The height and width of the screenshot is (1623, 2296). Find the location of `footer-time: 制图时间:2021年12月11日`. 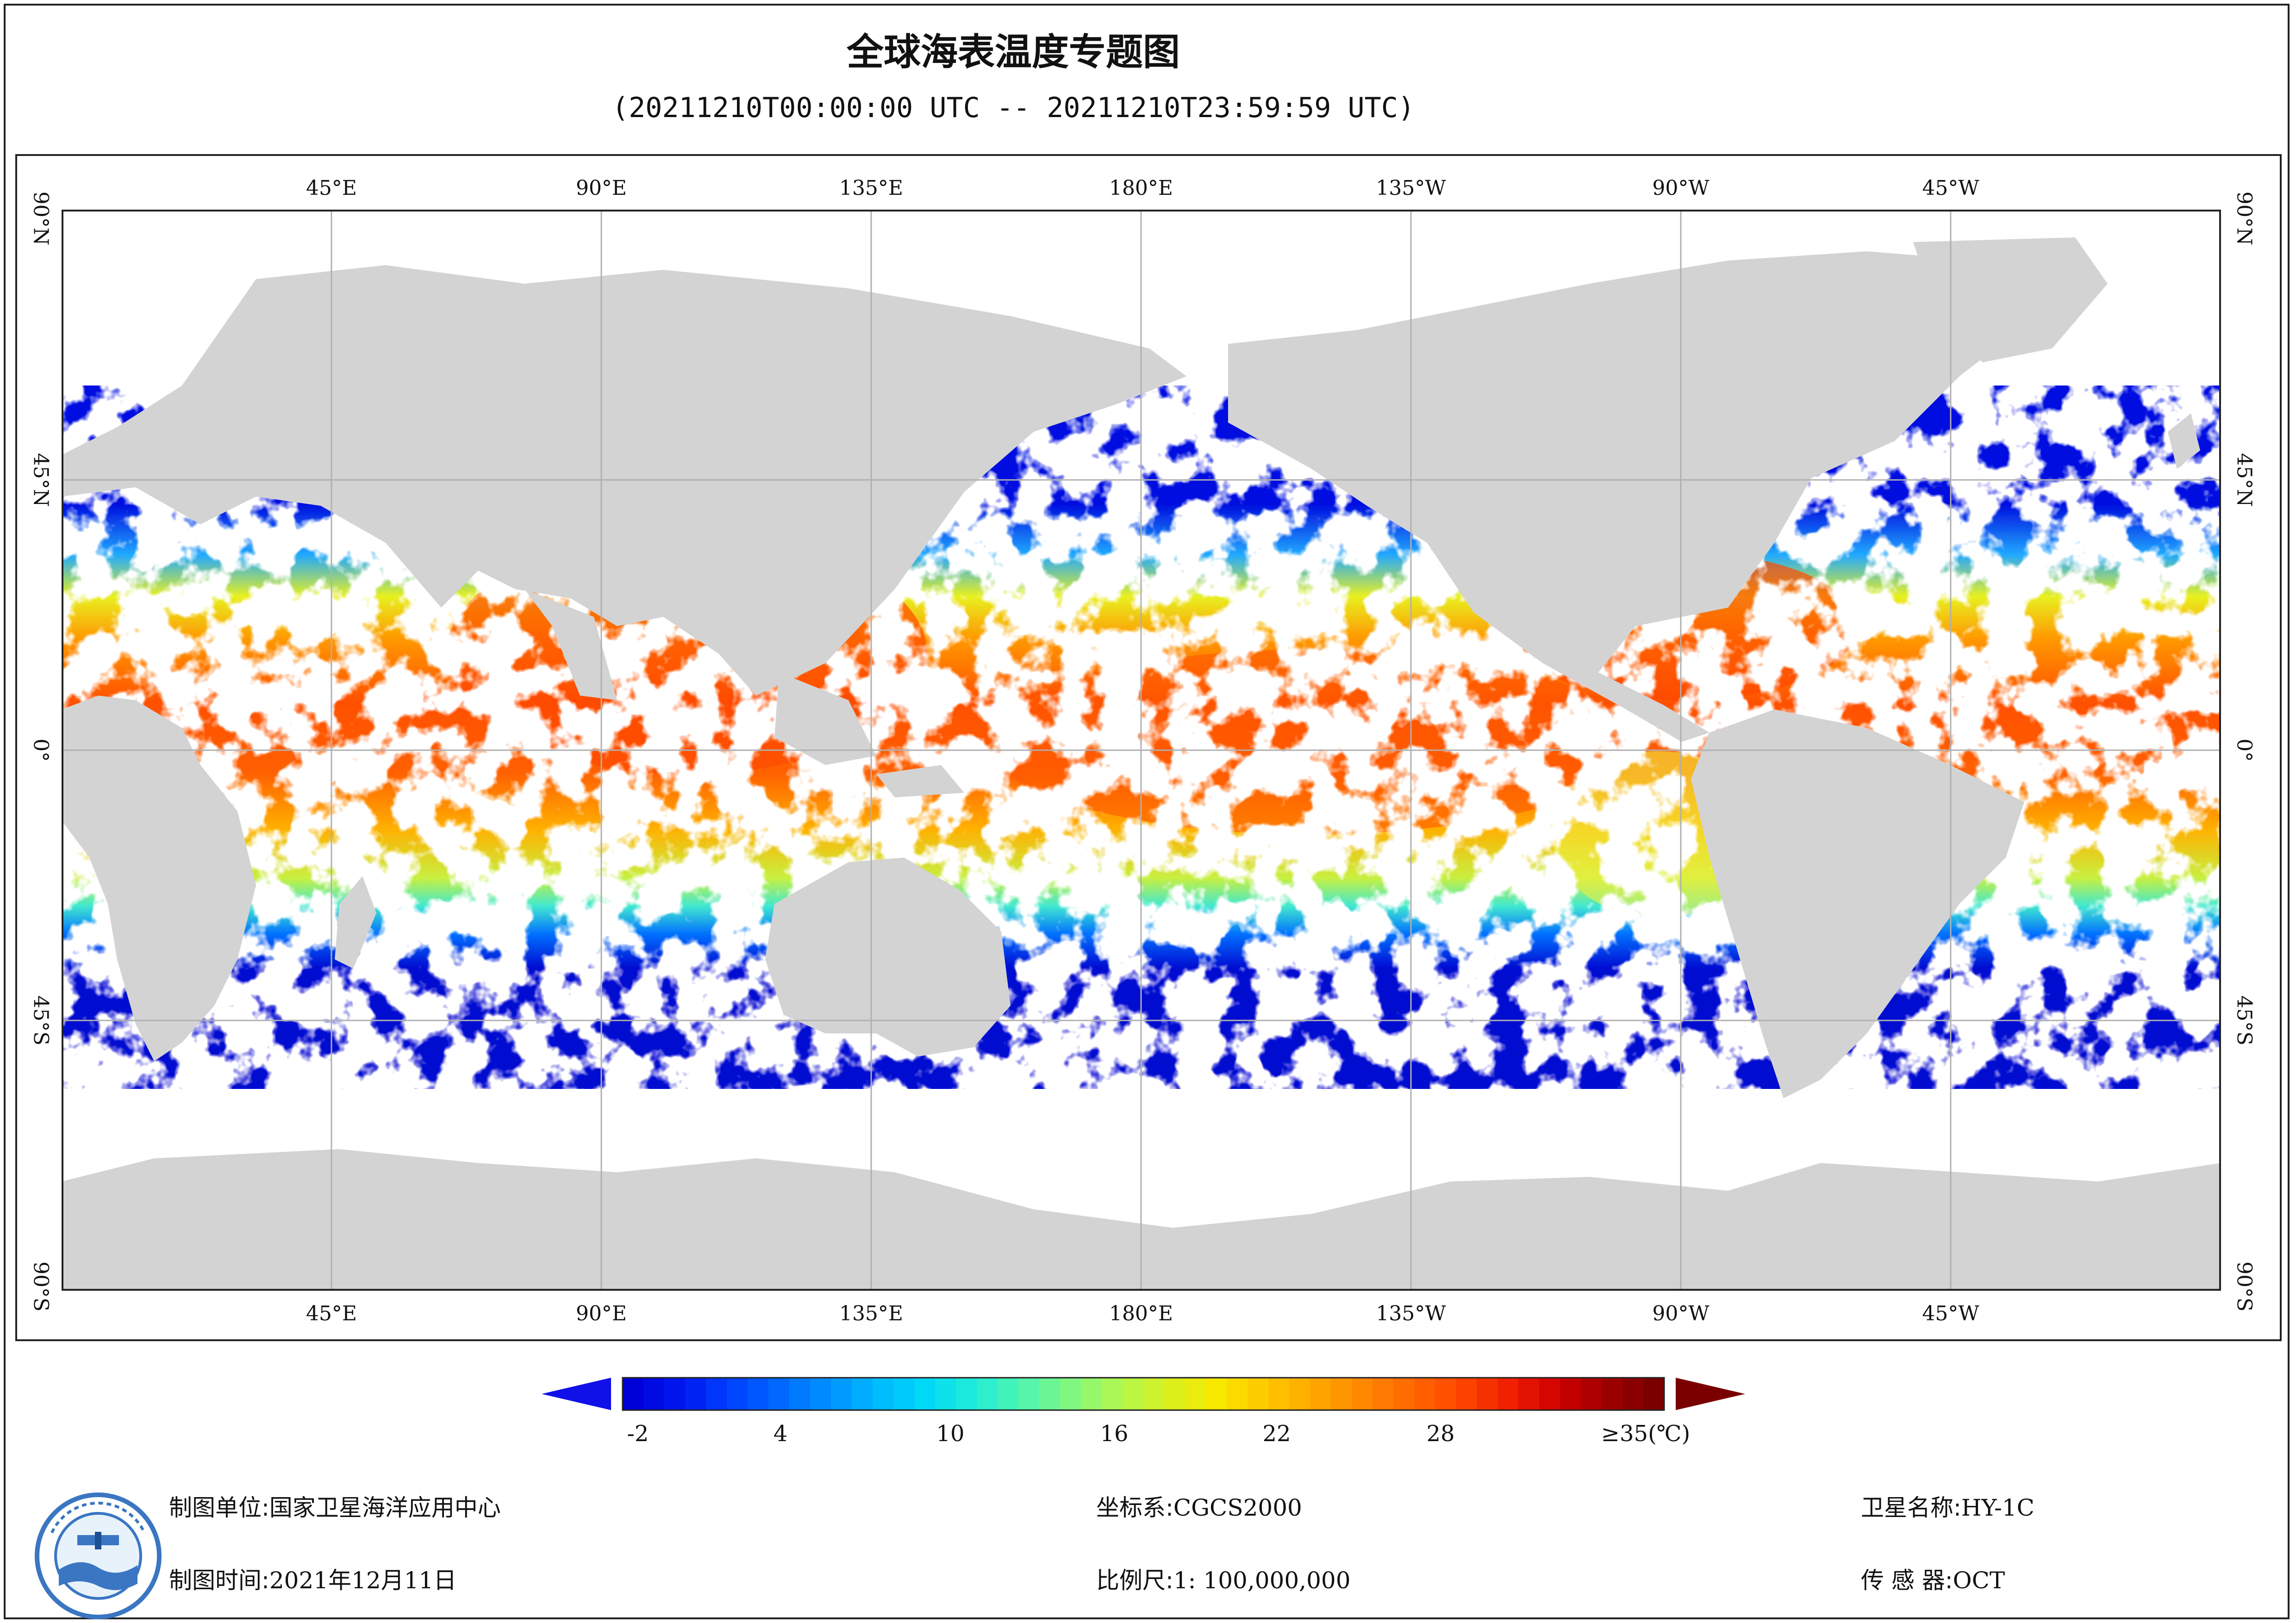

footer-time: 制图时间:2021年12月11日 is located at coordinates (312, 1578).